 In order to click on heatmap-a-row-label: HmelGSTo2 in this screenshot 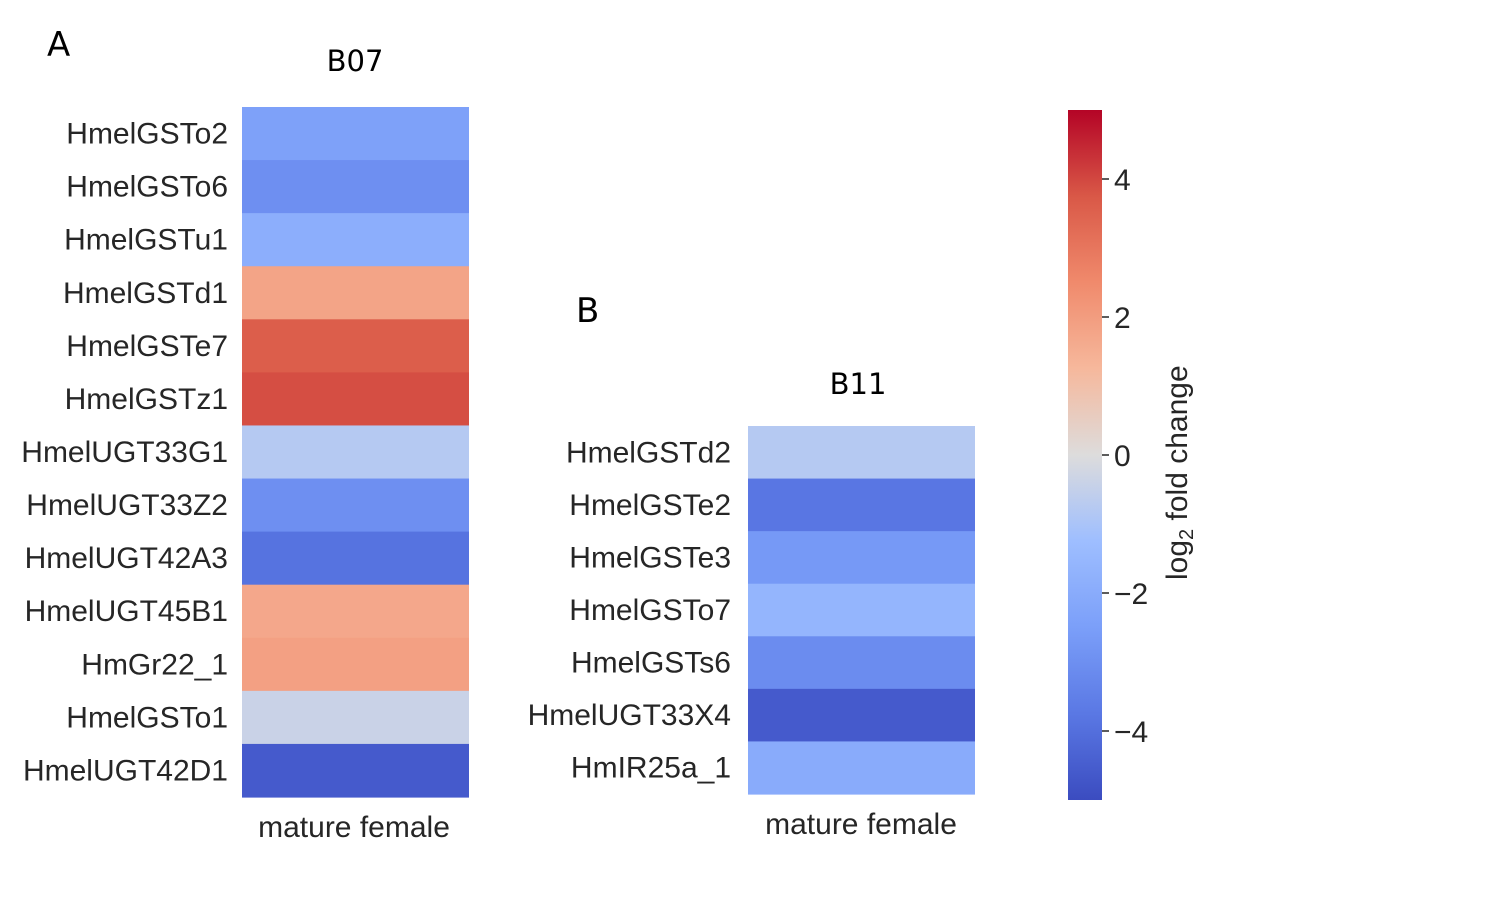, I will do `click(147, 134)`.